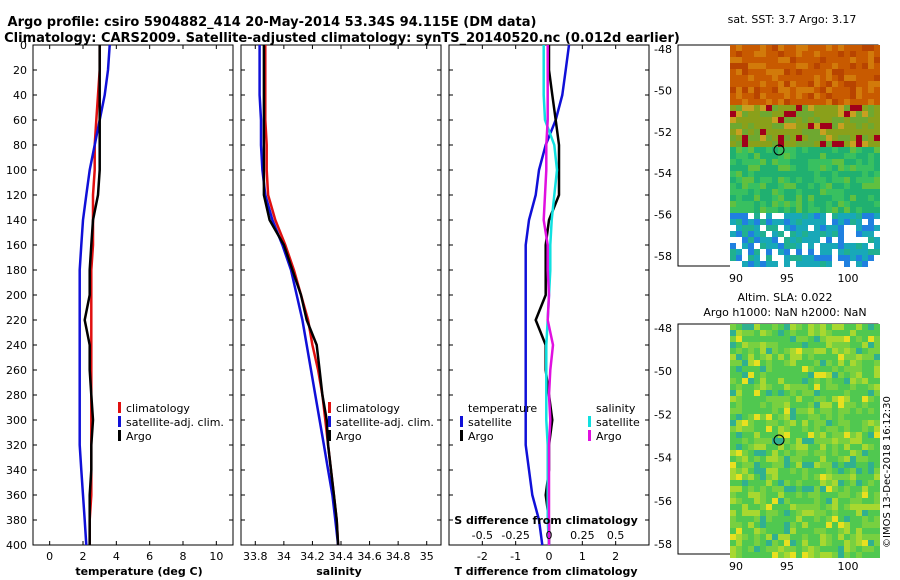  What do you see at coordinates (16, 470) in the screenshot?
I see `depth-tick-label: 340` at bounding box center [16, 470].